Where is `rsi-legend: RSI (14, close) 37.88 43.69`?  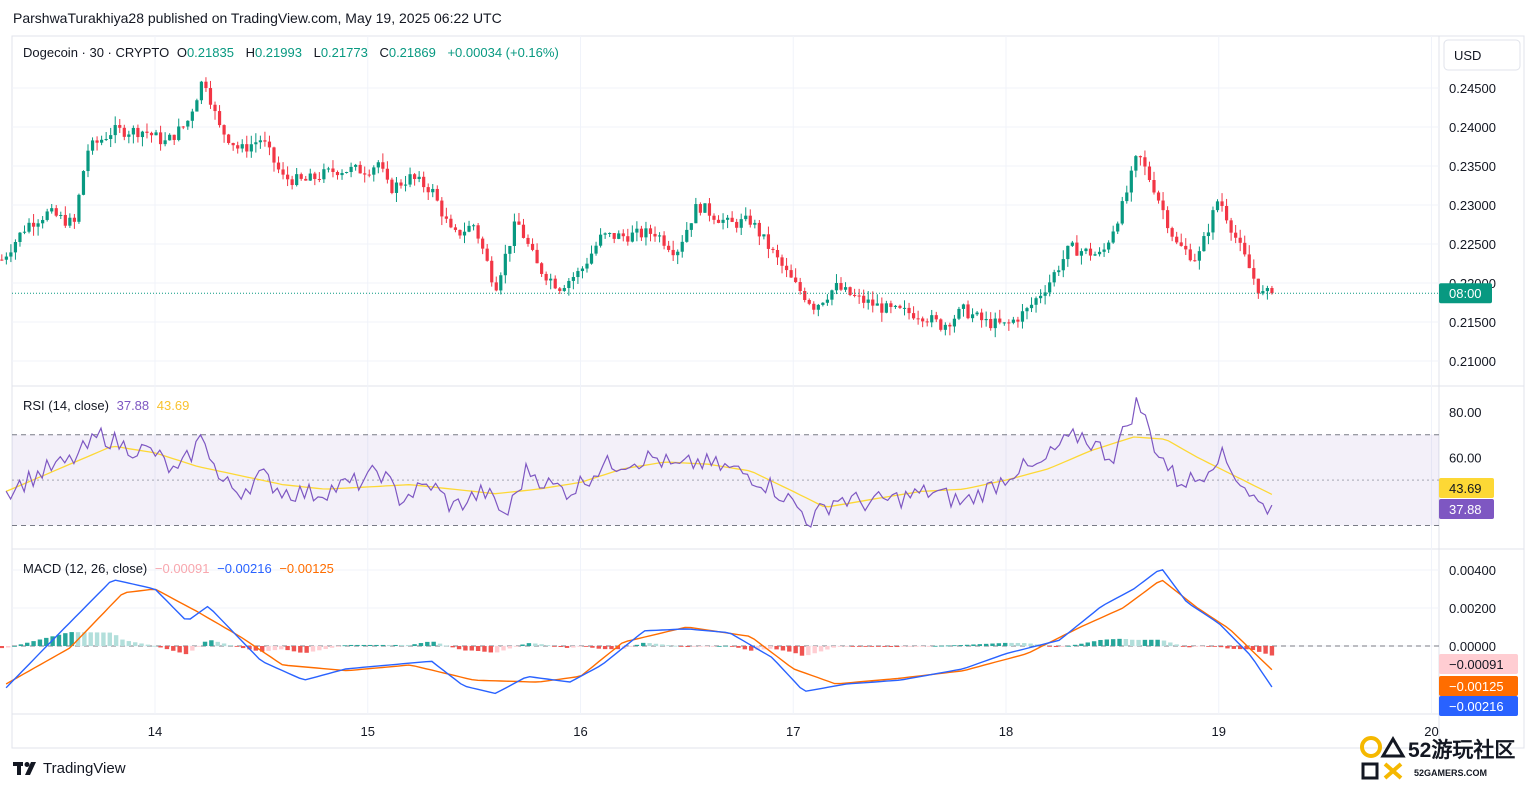
rsi-legend: RSI (14, close) 37.88 43.69 is located at coordinates (108, 405).